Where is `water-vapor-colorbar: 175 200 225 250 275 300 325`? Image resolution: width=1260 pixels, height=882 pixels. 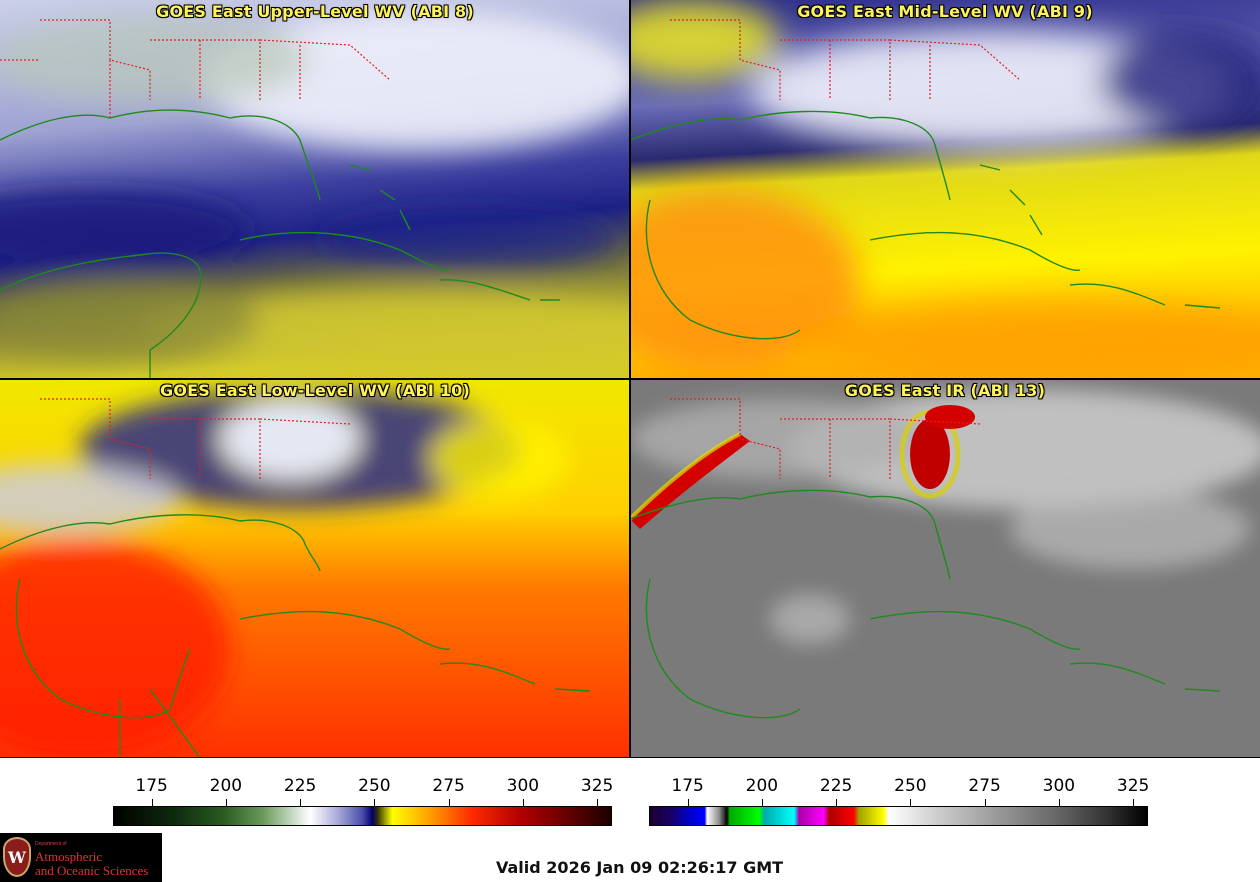
water-vapor-colorbar: 175 200 225 250 275 300 325 is located at coordinates (363, 801).